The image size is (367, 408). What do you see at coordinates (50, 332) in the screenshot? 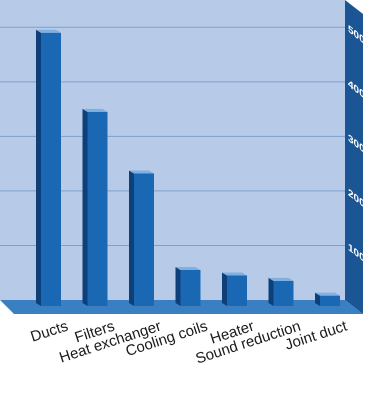
I see `x-category-label: Ducts` at bounding box center [50, 332].